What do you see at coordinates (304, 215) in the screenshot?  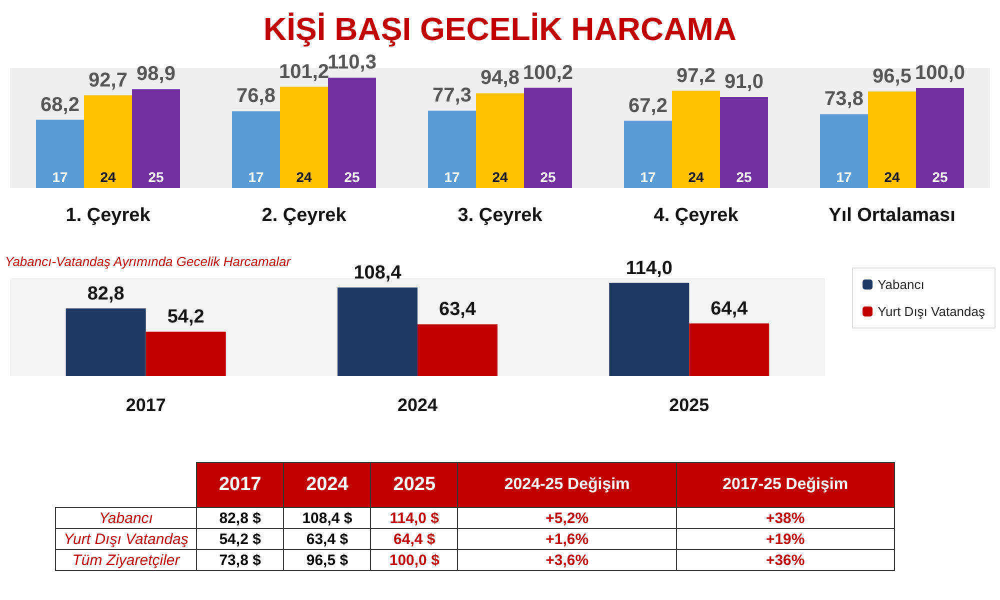 I see `x-tick-label: 2. Çeyrek` at bounding box center [304, 215].